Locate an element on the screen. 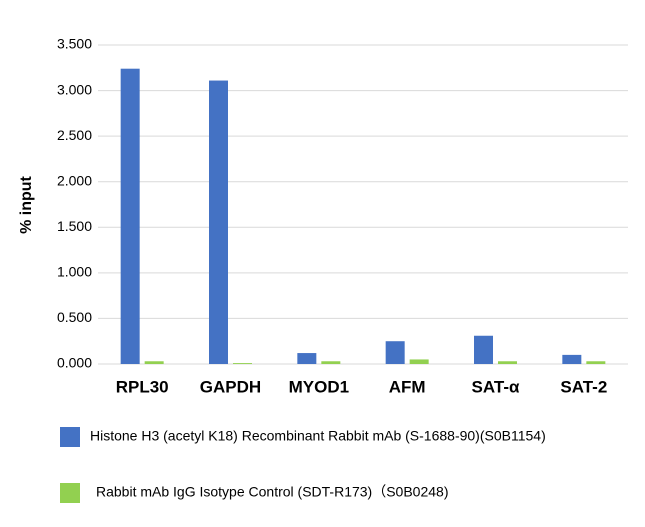 This screenshot has height=527, width=645. y-tick-label: 3.000 is located at coordinates (74, 89).